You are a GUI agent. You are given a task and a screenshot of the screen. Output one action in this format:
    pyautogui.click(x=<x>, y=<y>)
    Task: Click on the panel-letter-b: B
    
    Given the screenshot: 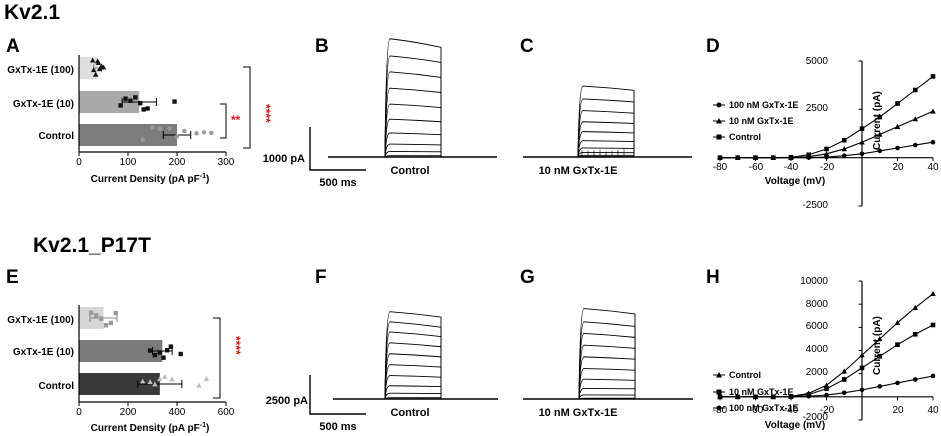 What is the action you would take?
    pyautogui.click(x=322, y=46)
    